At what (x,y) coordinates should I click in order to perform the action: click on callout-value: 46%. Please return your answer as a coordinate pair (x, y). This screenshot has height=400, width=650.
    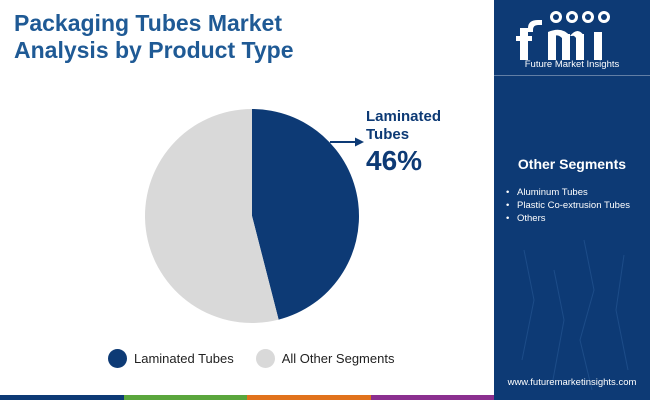
    Looking at the image, I should click on (394, 160).